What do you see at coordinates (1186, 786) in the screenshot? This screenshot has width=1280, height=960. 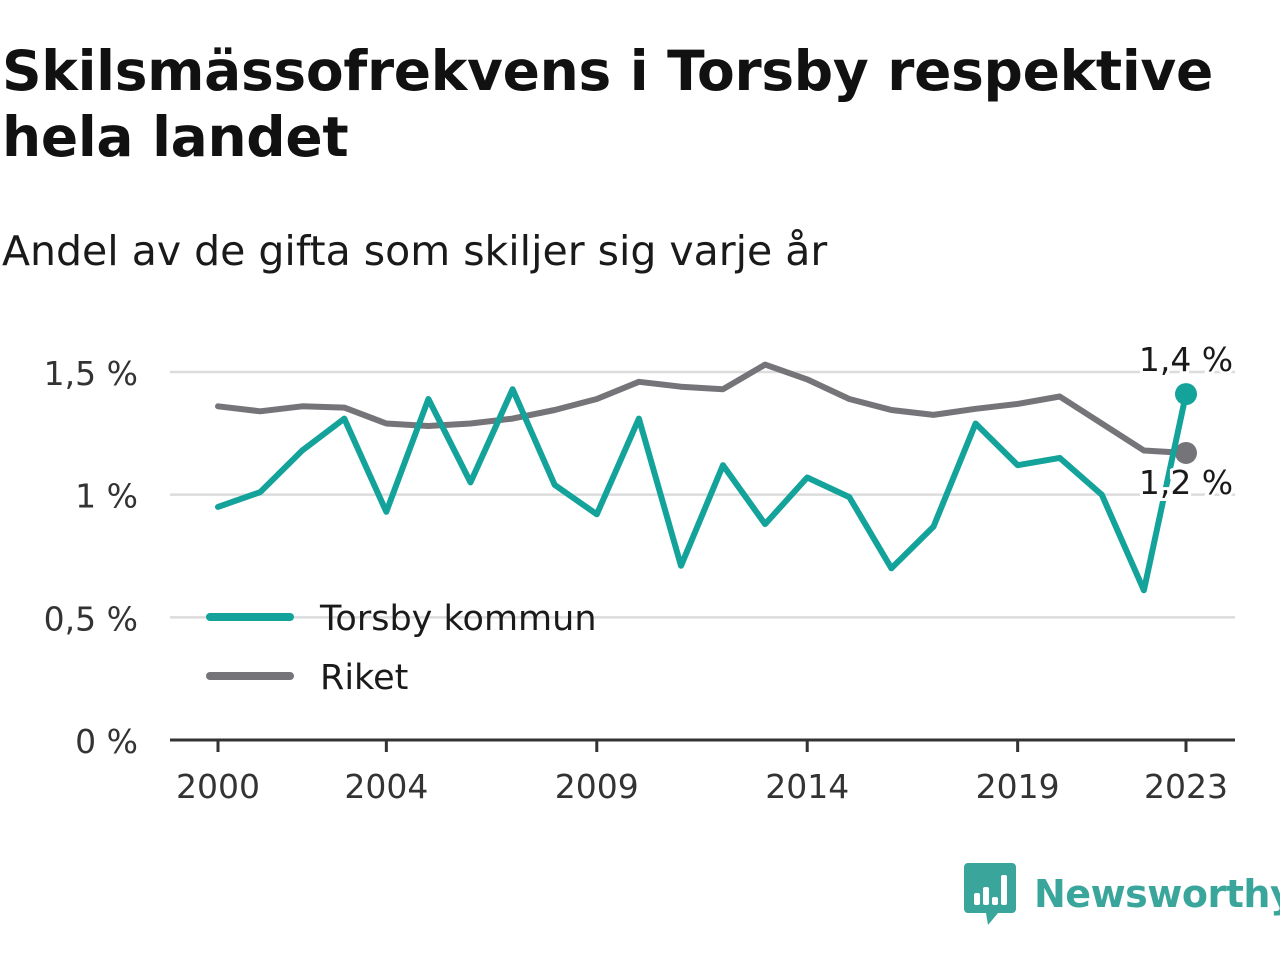 I see `x-tick-label: 2023` at bounding box center [1186, 786].